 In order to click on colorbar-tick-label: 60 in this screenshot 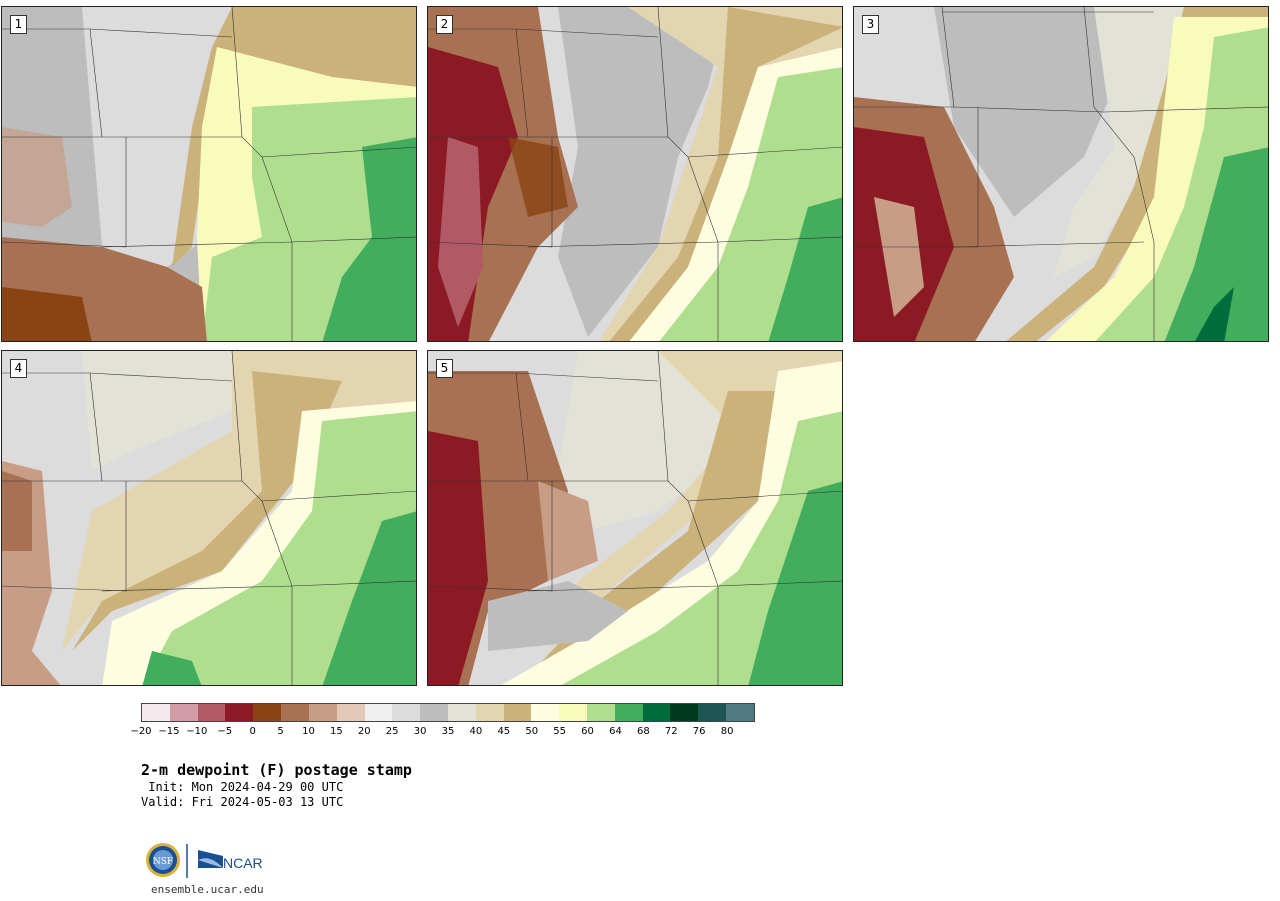, I will do `click(587, 731)`.